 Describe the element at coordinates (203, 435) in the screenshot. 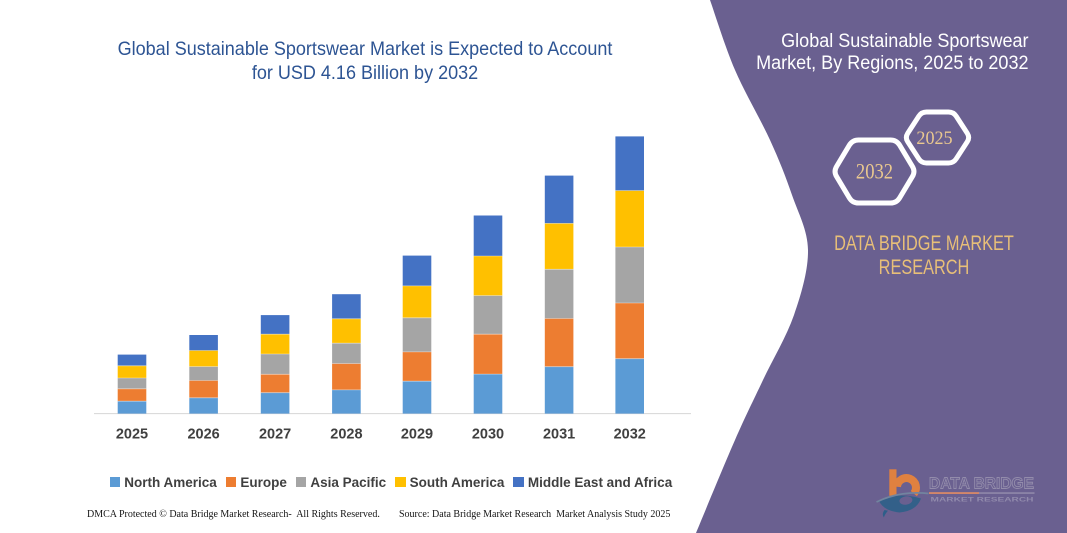

I see `svg-text: 2026` at that location.